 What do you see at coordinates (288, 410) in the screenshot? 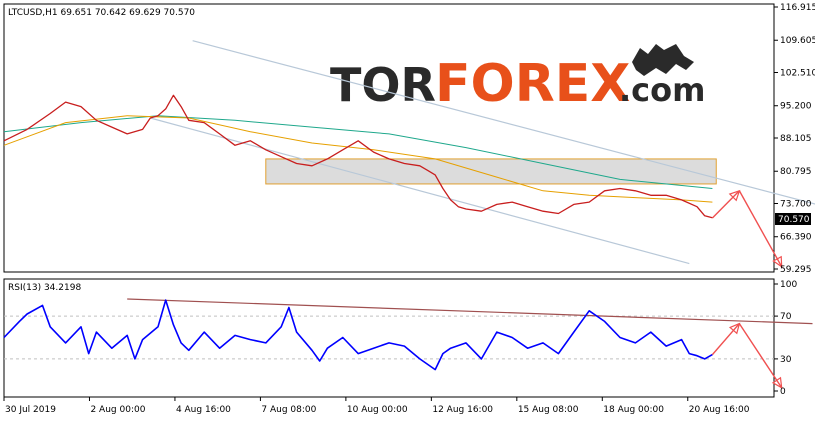
I see `x-tick-label: 7 Aug 08:00` at bounding box center [288, 410].